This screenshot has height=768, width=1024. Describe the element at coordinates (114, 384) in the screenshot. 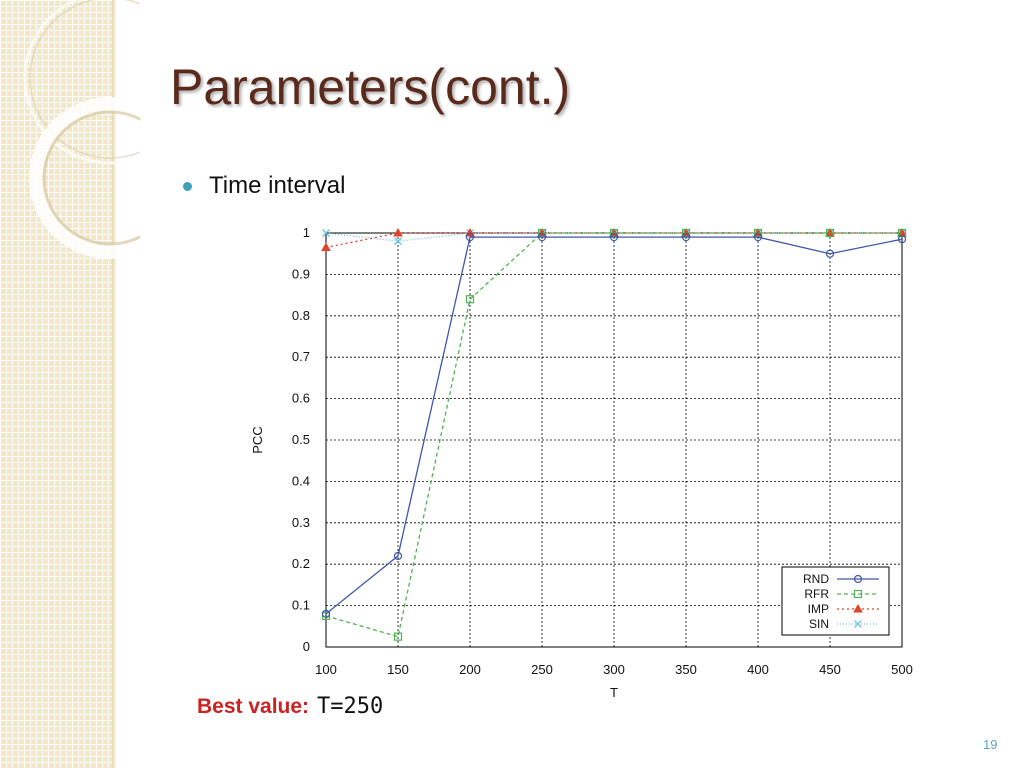

I see `sidebar-edge` at that location.